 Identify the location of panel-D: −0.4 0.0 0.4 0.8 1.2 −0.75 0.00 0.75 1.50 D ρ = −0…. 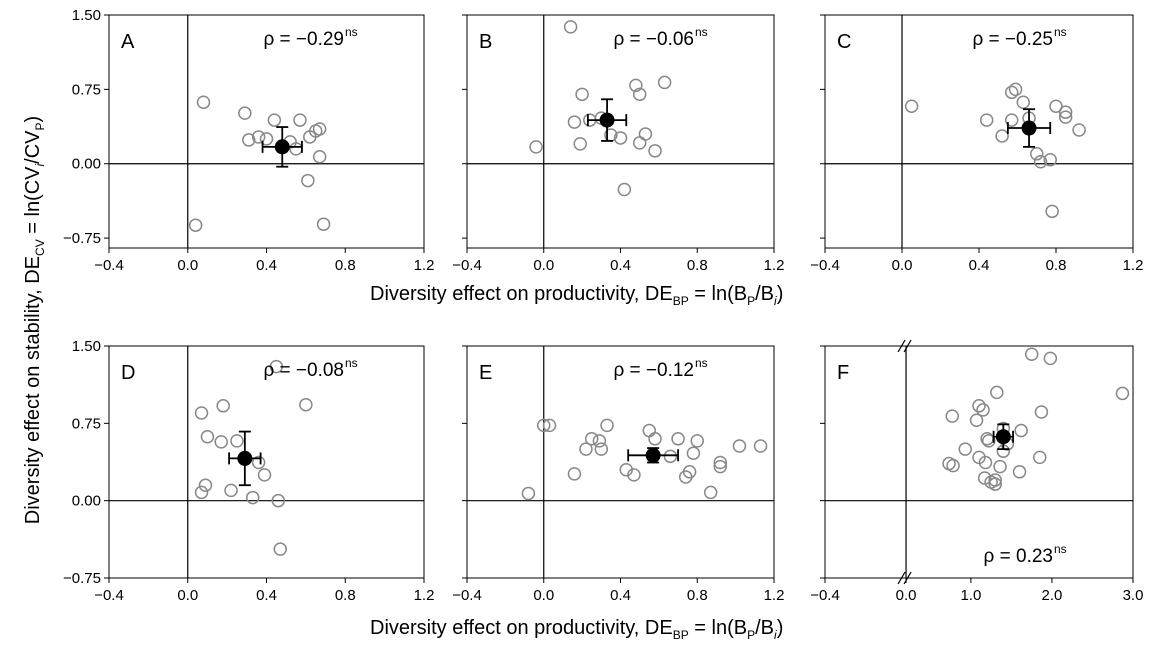
(248, 471).